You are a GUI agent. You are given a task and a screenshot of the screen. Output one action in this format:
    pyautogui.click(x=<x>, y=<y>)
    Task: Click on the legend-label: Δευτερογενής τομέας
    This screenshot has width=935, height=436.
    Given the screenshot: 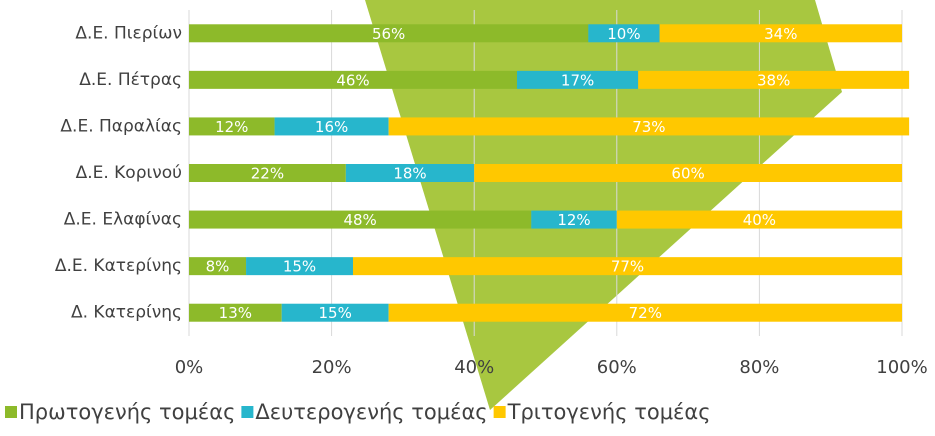 What is the action you would take?
    pyautogui.click(x=371, y=412)
    